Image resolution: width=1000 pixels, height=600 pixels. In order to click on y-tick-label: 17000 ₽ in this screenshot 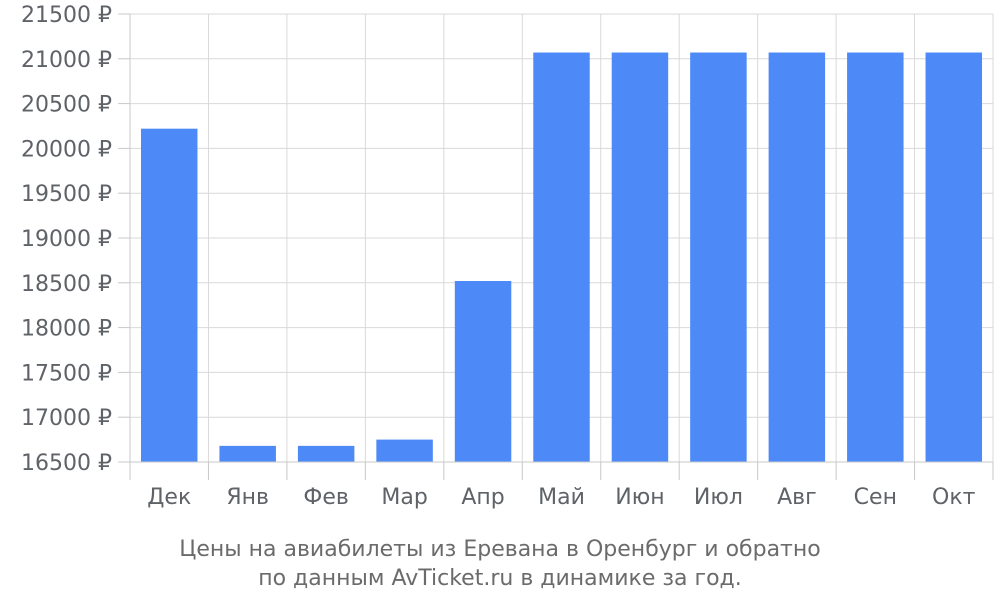, I will do `click(66, 418)`.